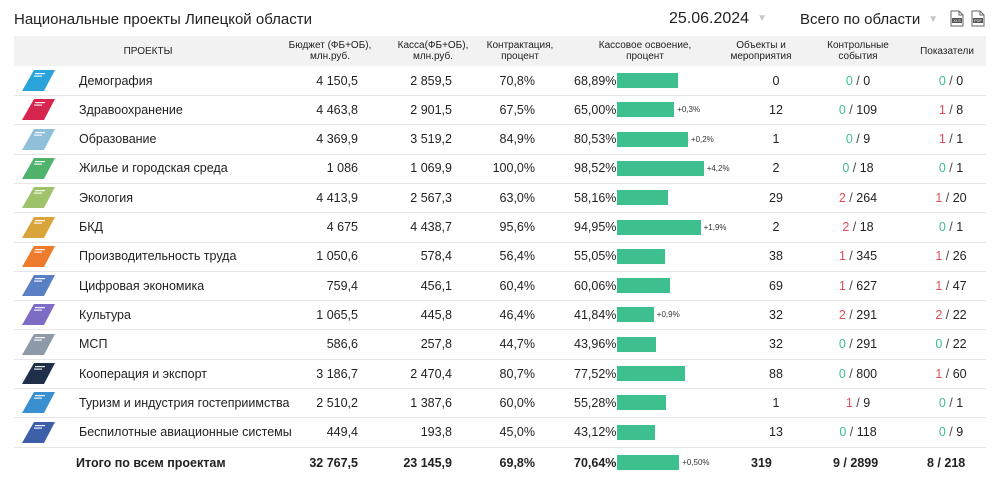  I want to click on indicators: 1 / 8, so click(951, 109).